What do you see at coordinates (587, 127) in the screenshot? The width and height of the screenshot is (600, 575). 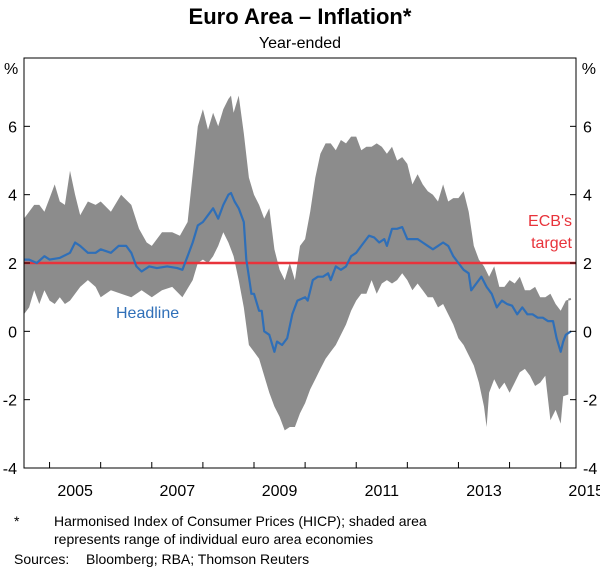 I see `y-tick-label-right: 6` at bounding box center [587, 127].